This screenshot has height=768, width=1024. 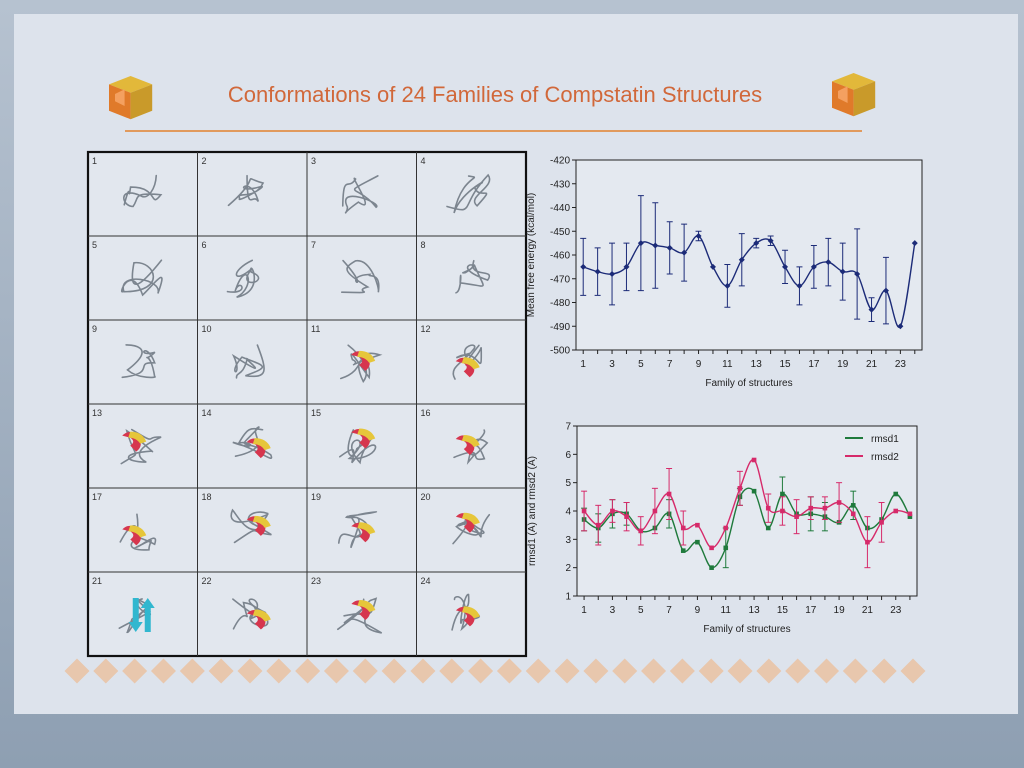 I want to click on x-tick-label: 23, so click(x=901, y=364).